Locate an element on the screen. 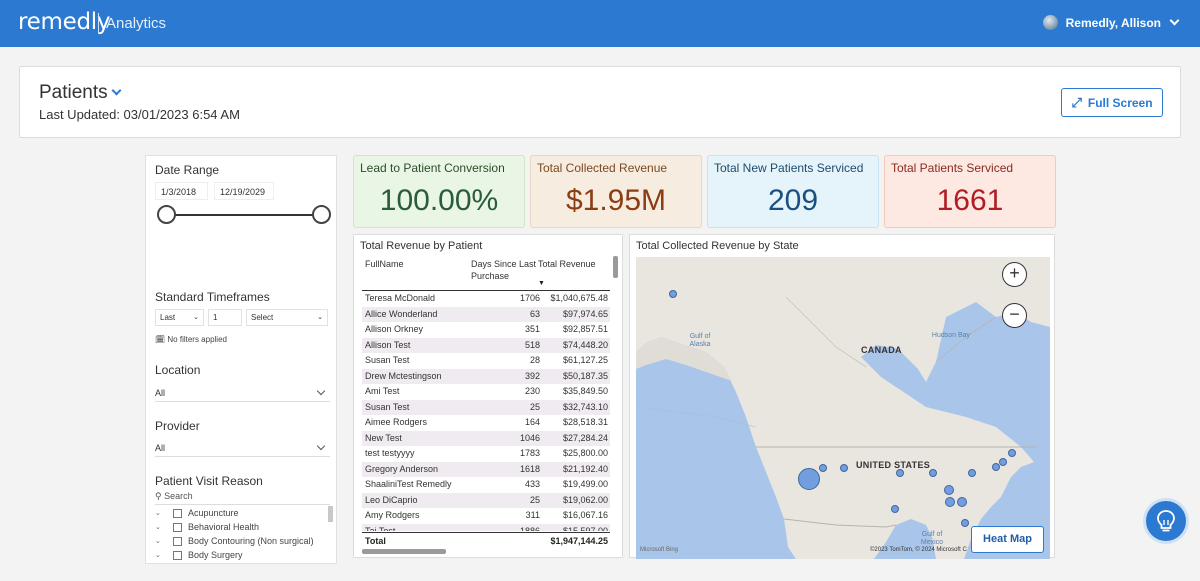  visit-reason-search: ⚲ Search is located at coordinates (242, 498).